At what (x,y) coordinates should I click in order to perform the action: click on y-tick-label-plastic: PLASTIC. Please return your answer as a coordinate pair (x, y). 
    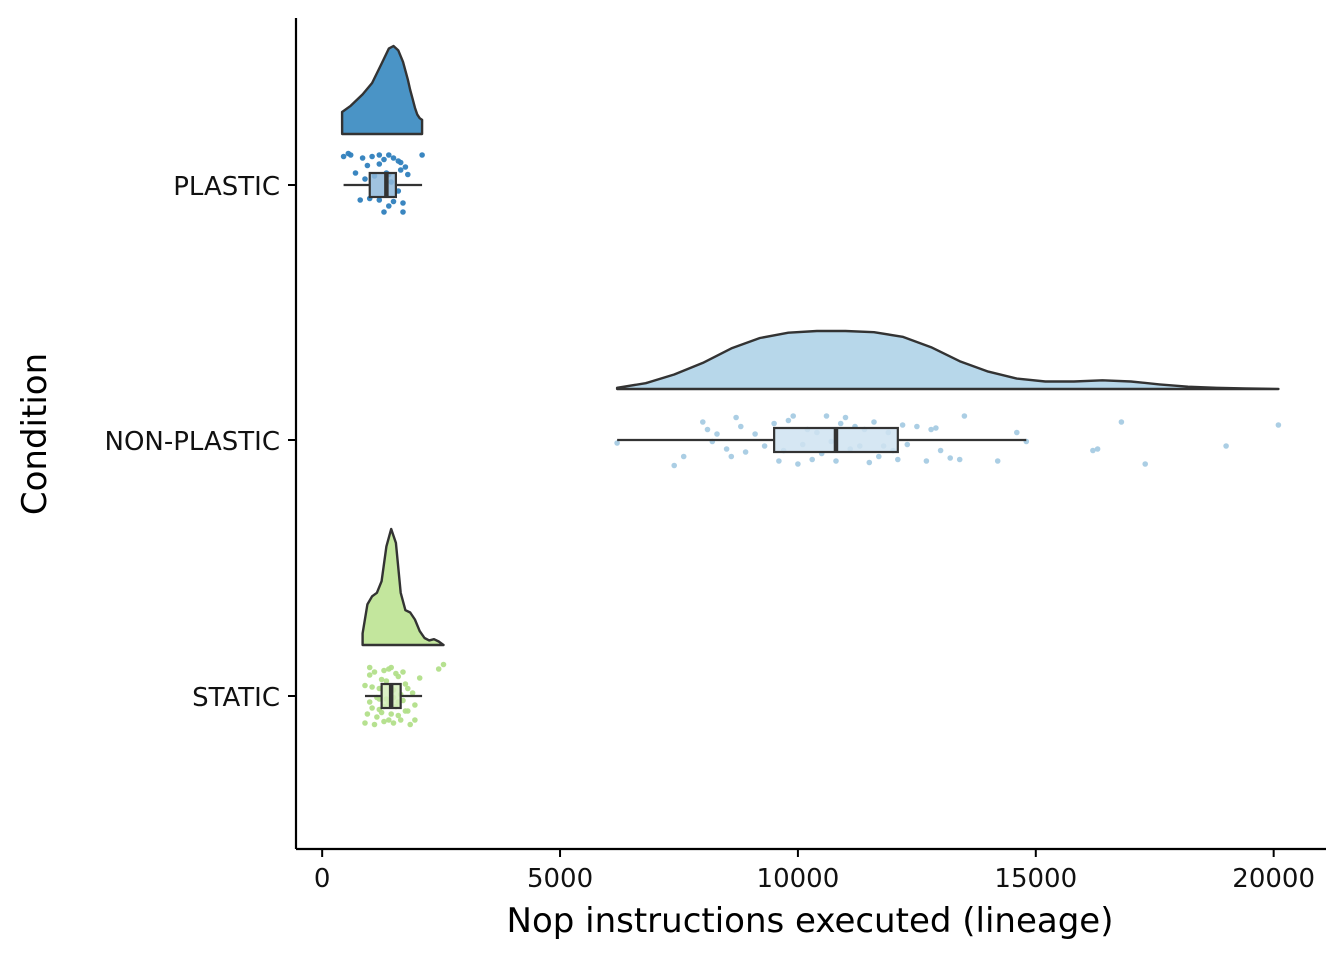
    Looking at the image, I should click on (226, 187).